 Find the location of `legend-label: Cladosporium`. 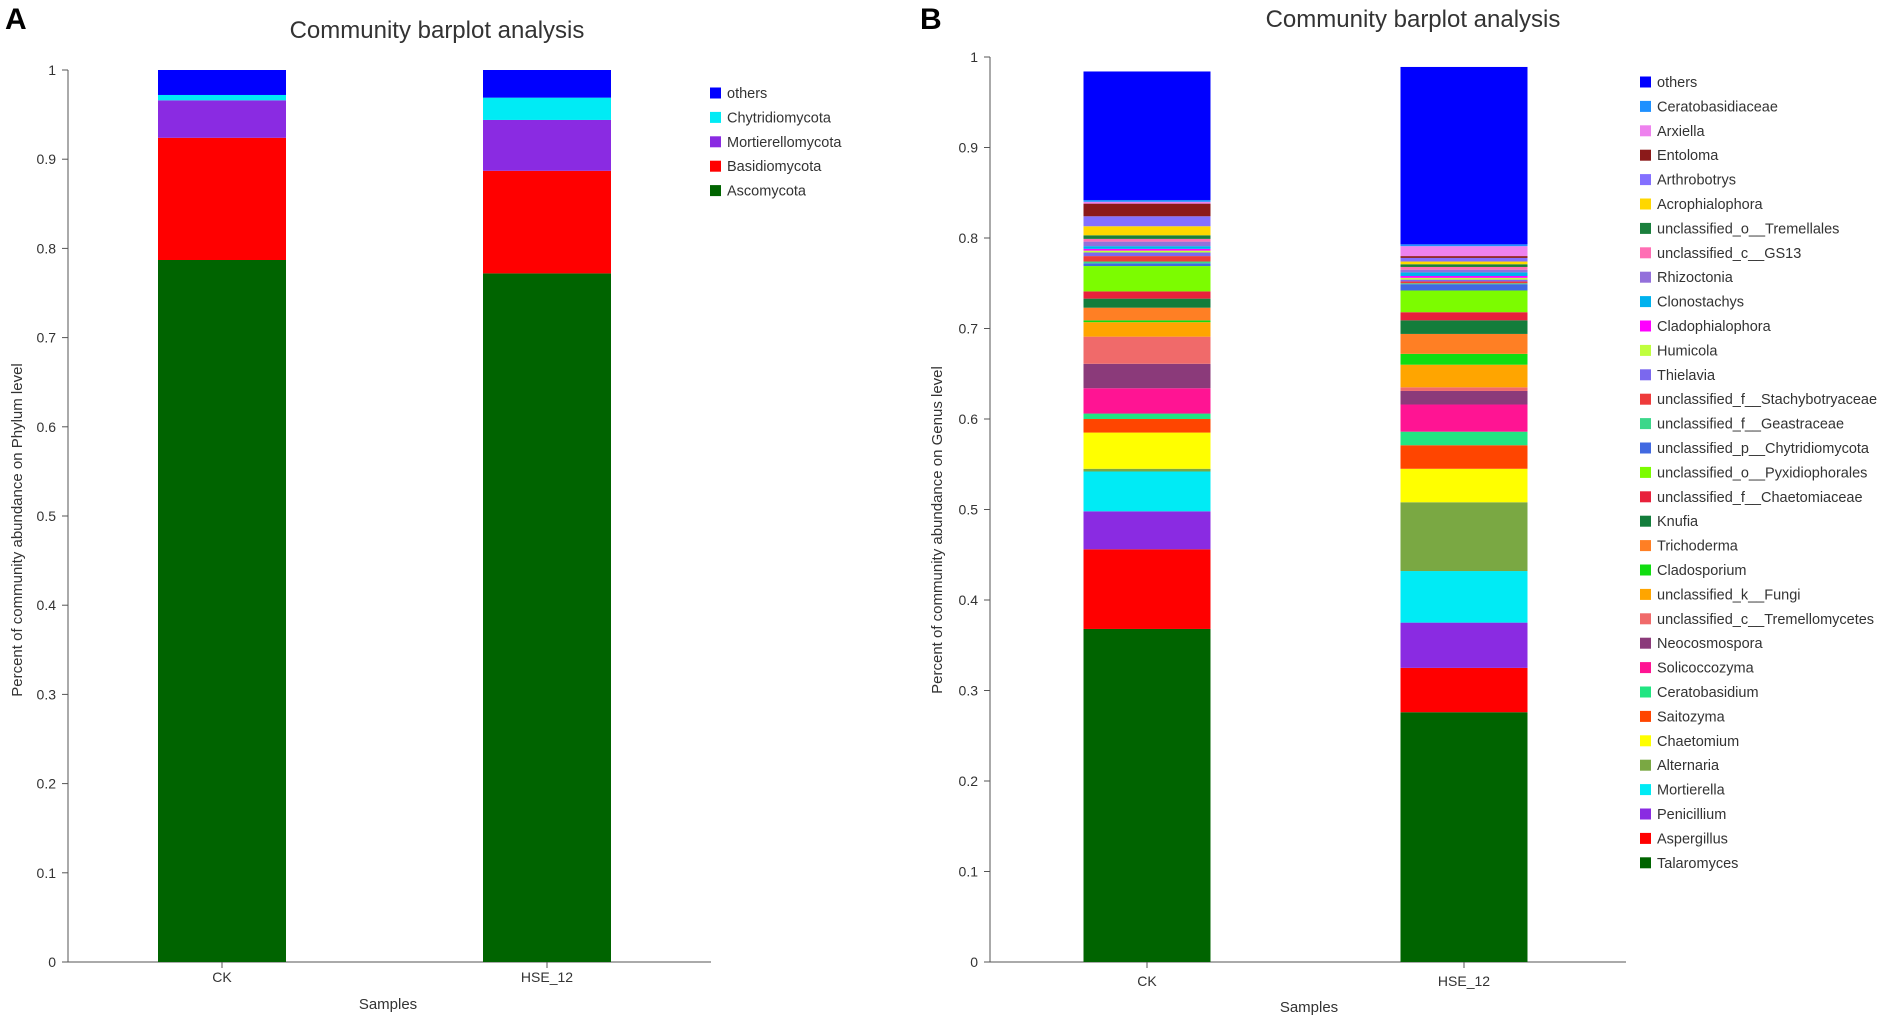

legend-label: Cladosporium is located at coordinates (1701, 571).